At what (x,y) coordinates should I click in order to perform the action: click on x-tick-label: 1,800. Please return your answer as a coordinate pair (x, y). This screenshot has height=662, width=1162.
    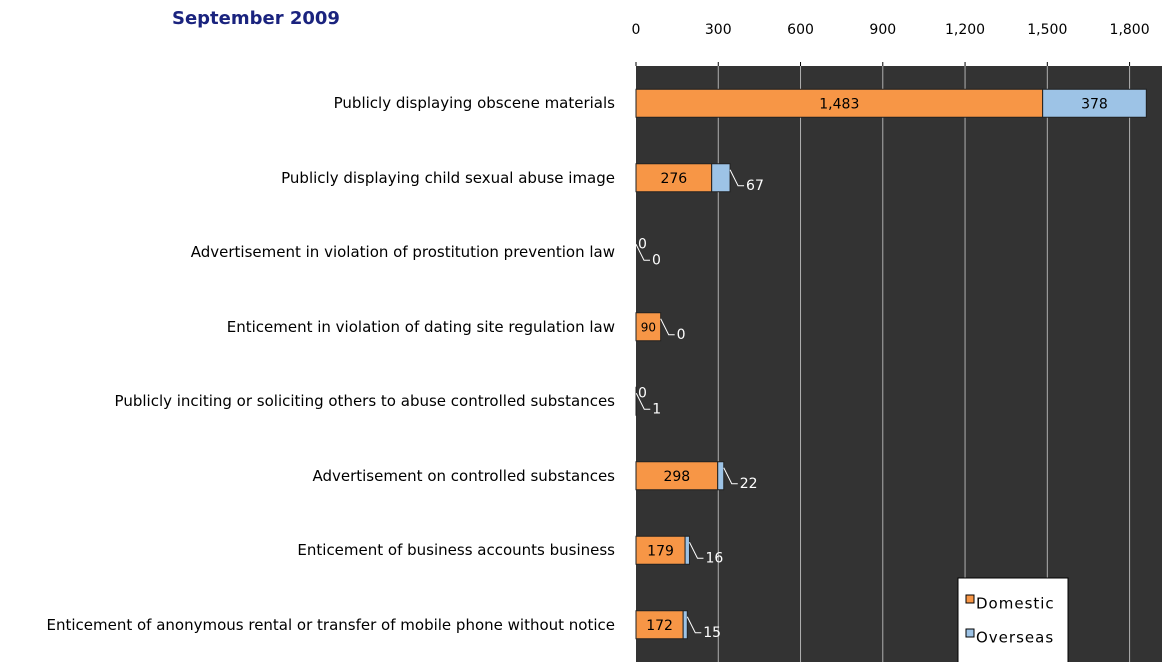
    Looking at the image, I should click on (1130, 30).